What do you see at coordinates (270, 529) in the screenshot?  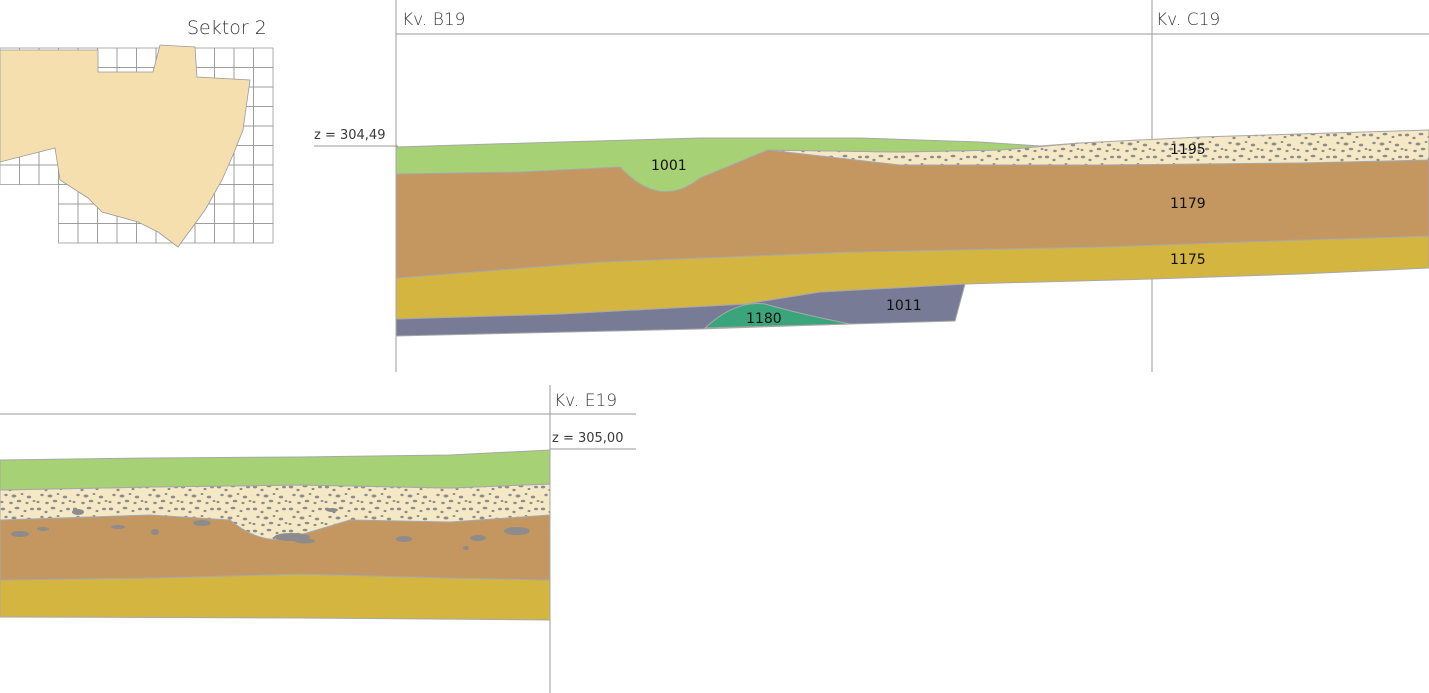 I see `lower-stones` at bounding box center [270, 529].